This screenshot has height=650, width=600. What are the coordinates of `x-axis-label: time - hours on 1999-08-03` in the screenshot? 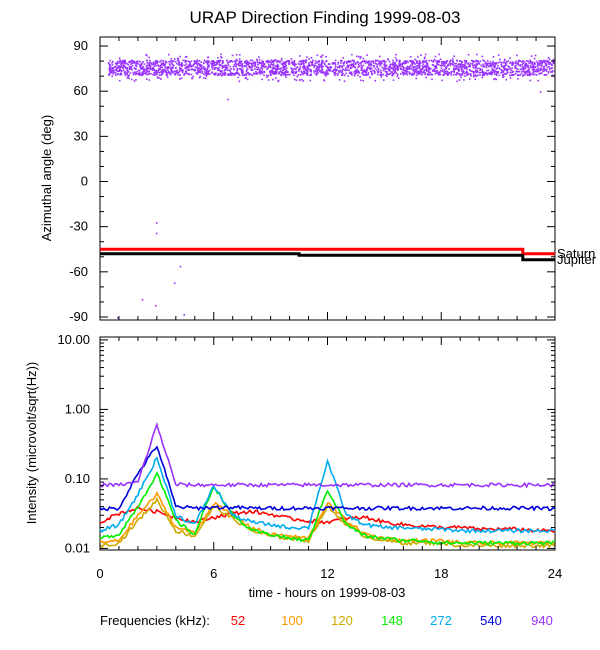 It's located at (327, 592).